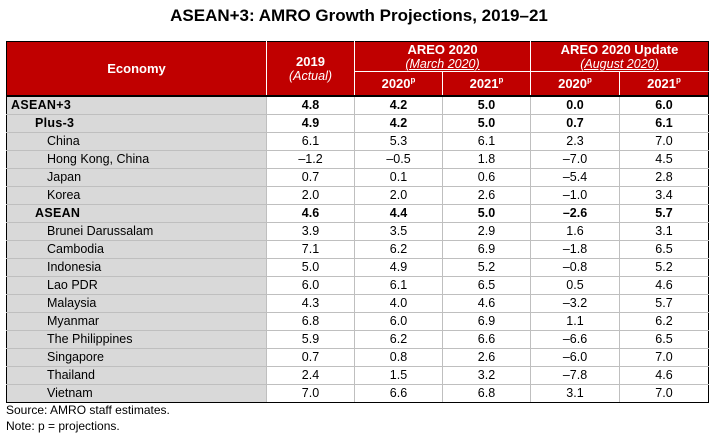 The image size is (718, 438). Describe the element at coordinates (575, 105) in the screenshot. I see `value-a2020: 0.0` at that location.